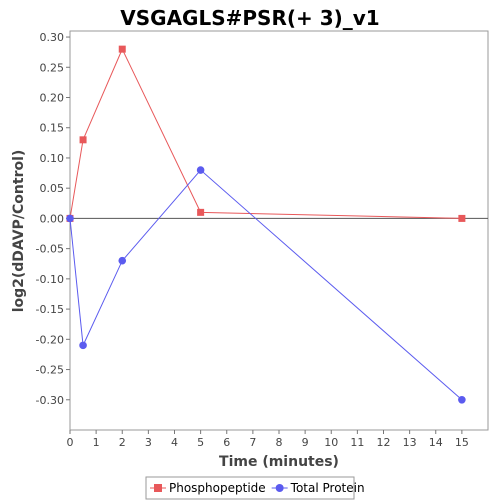 This screenshot has width=500, height=500. What do you see at coordinates (122, 442) in the screenshot?
I see `x-tick-label: 2` at bounding box center [122, 442].